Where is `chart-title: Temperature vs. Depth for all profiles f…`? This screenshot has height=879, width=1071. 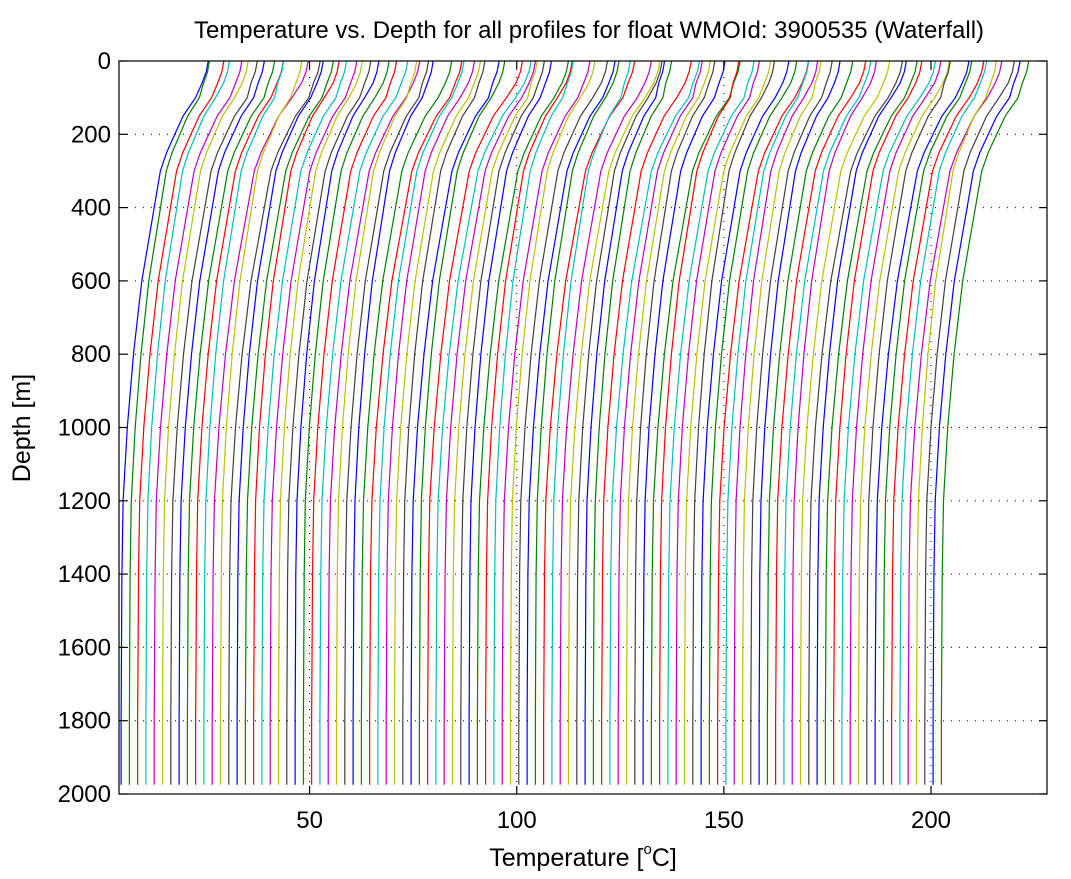
chart-title: Temperature vs. Depth for all profiles f… is located at coordinates (589, 30).